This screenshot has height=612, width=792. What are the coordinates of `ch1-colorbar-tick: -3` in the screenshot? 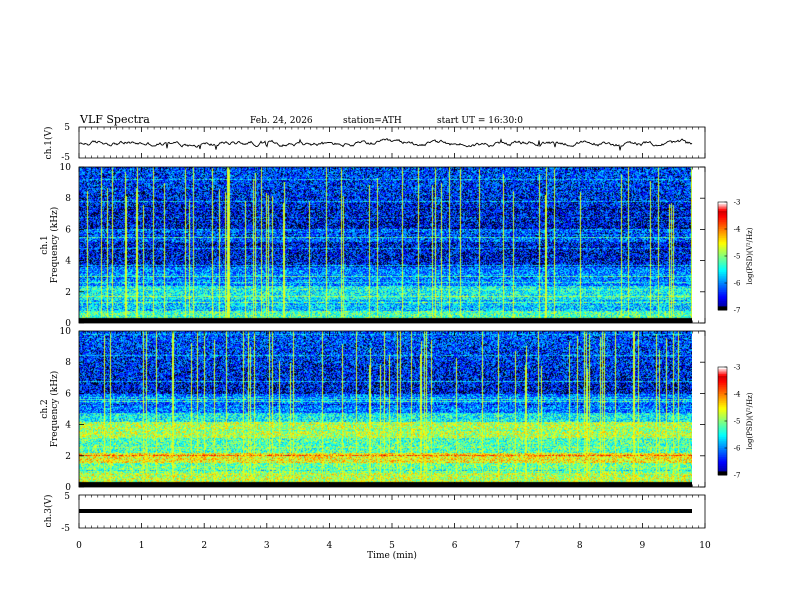 It's located at (737, 203).